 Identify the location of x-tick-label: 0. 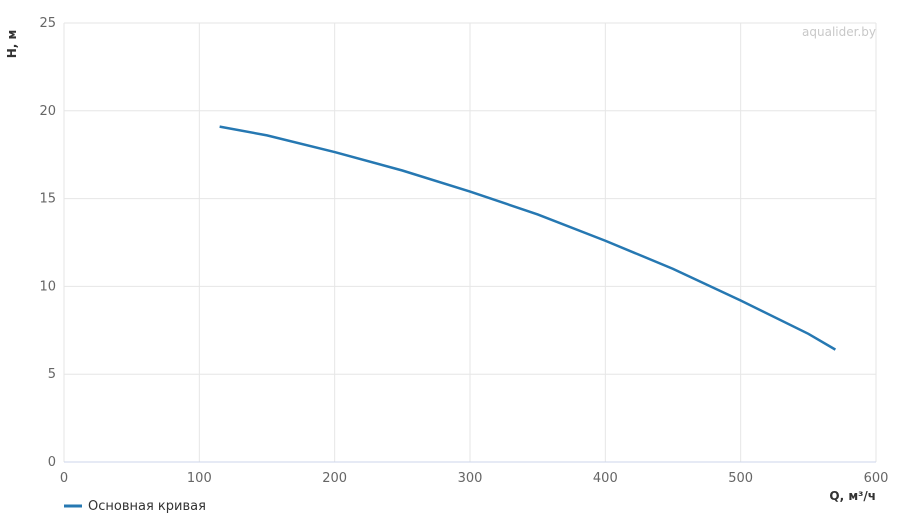
(64, 478).